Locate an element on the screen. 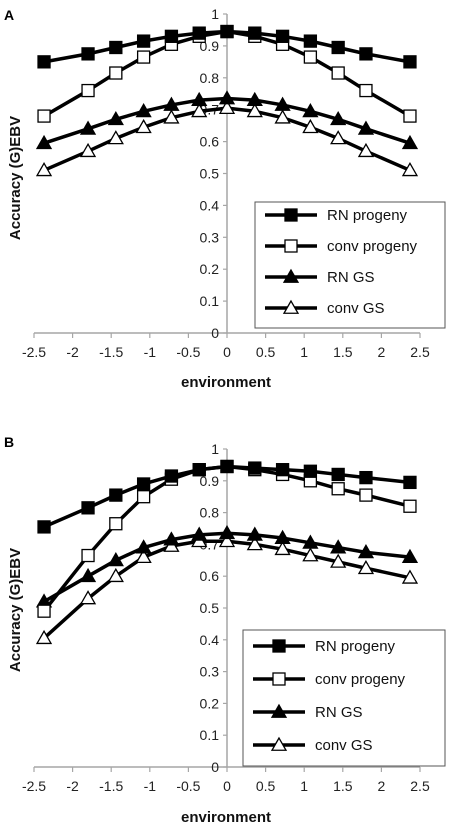 This screenshot has width=454, height=829. x-tick-label: -2 is located at coordinates (72, 786).